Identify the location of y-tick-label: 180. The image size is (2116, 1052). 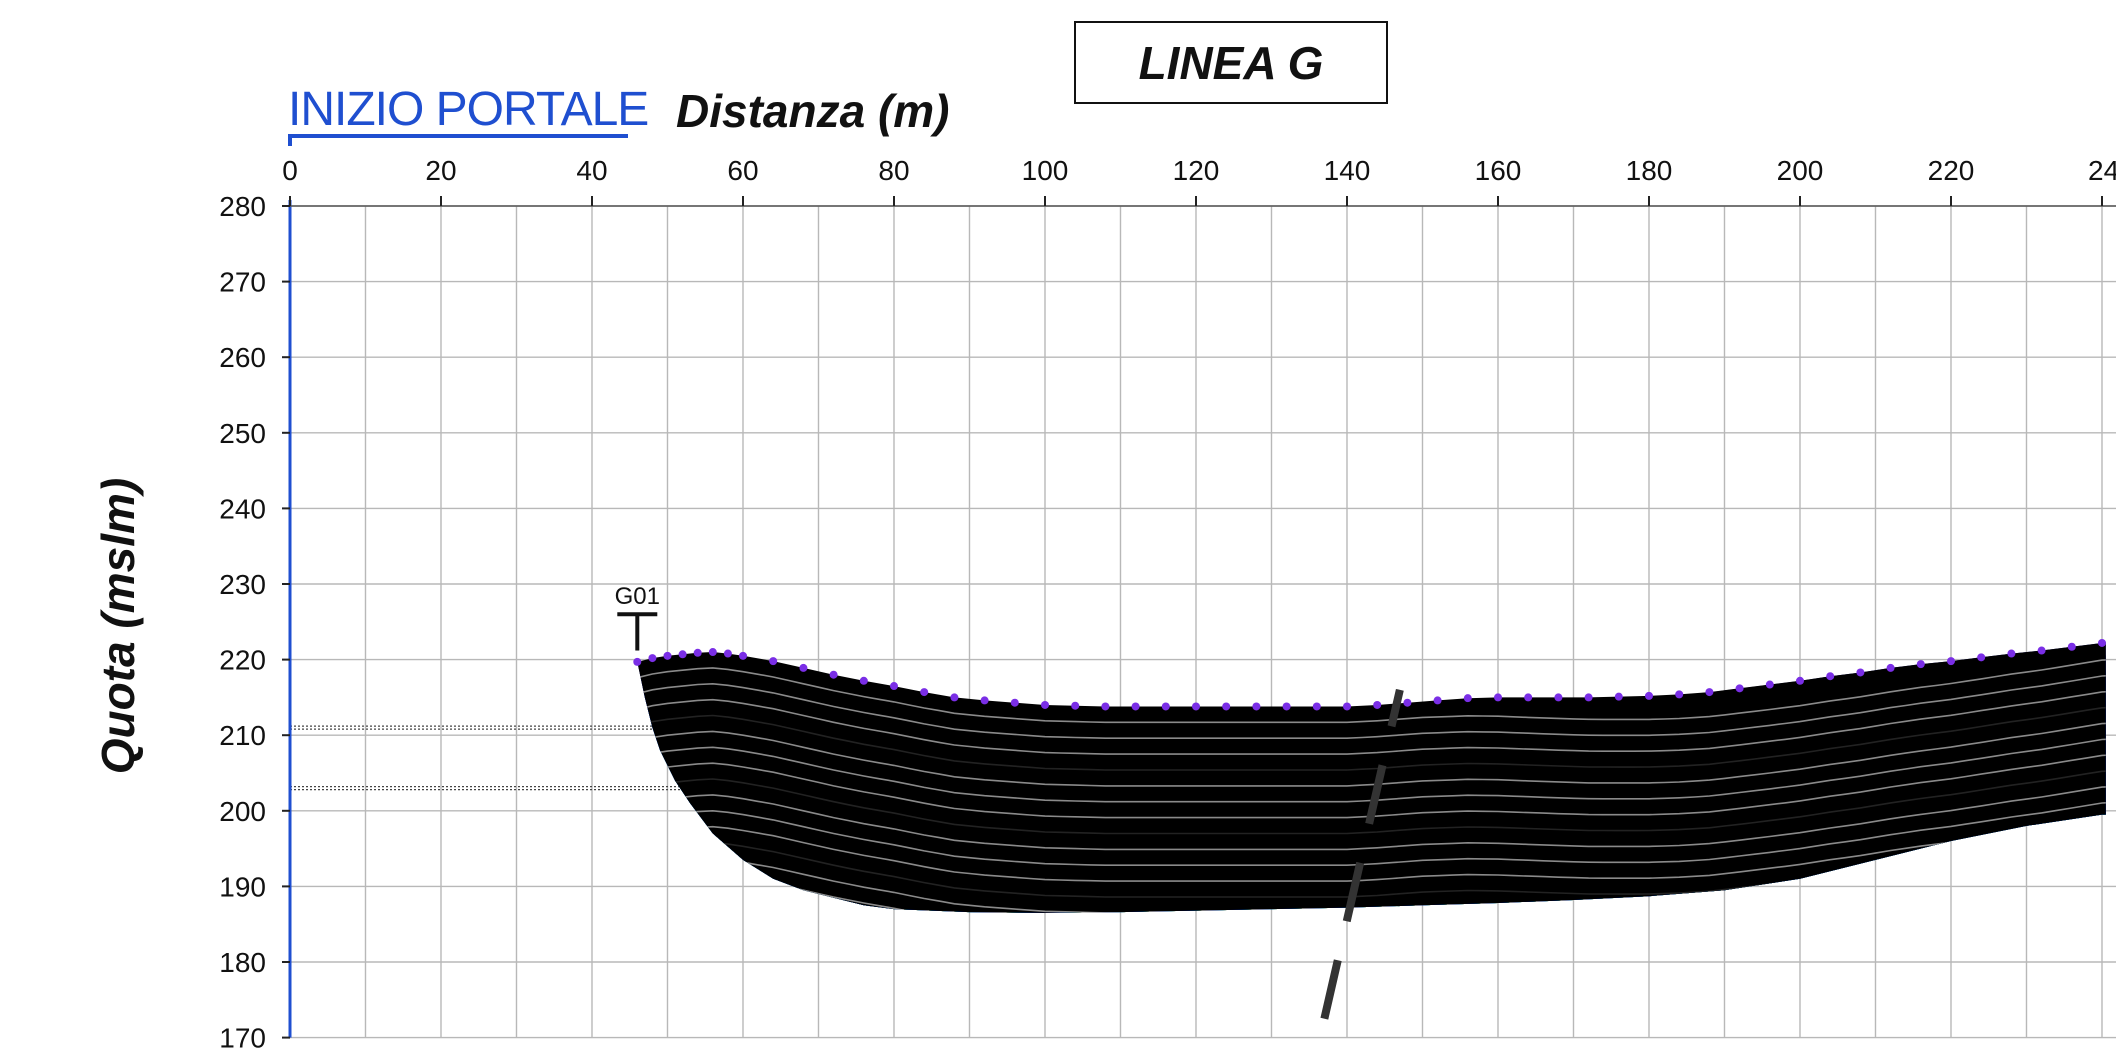
(242, 962).